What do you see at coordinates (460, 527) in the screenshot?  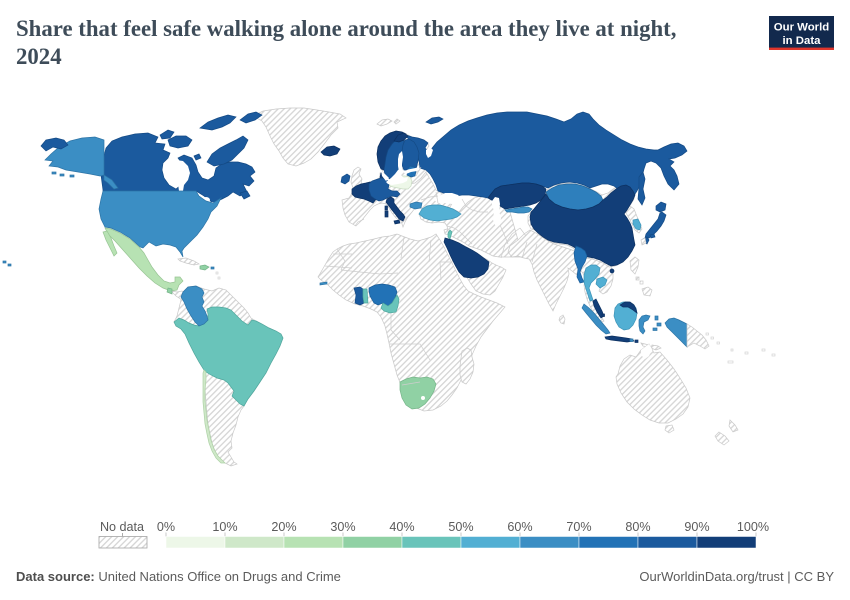 I see `svg-text: 50%` at bounding box center [460, 527].